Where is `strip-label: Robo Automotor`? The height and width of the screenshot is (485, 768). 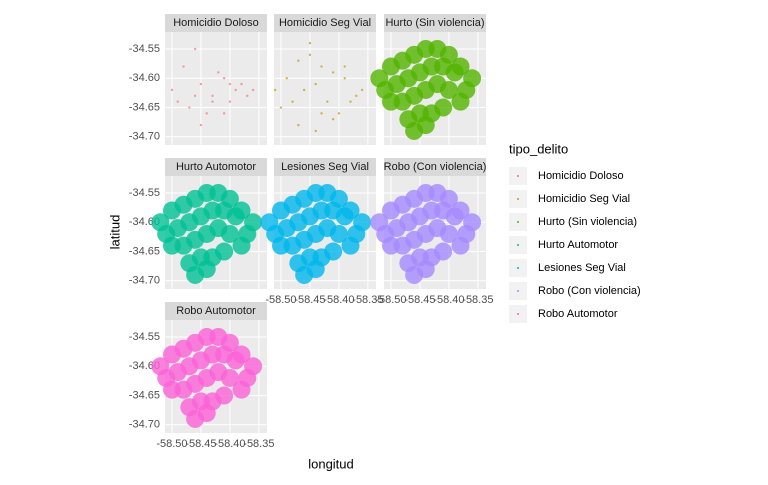
strip-label: Robo Automotor is located at coordinates (216, 311).